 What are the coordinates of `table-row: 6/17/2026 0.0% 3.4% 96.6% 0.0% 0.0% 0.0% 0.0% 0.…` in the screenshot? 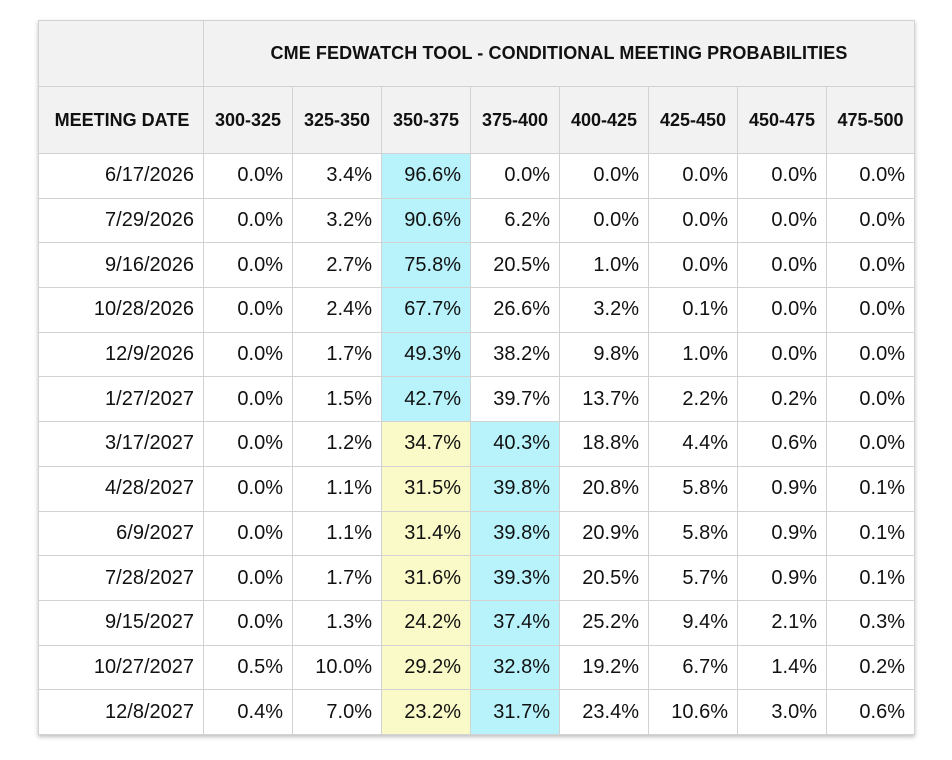 It's located at (476, 176).